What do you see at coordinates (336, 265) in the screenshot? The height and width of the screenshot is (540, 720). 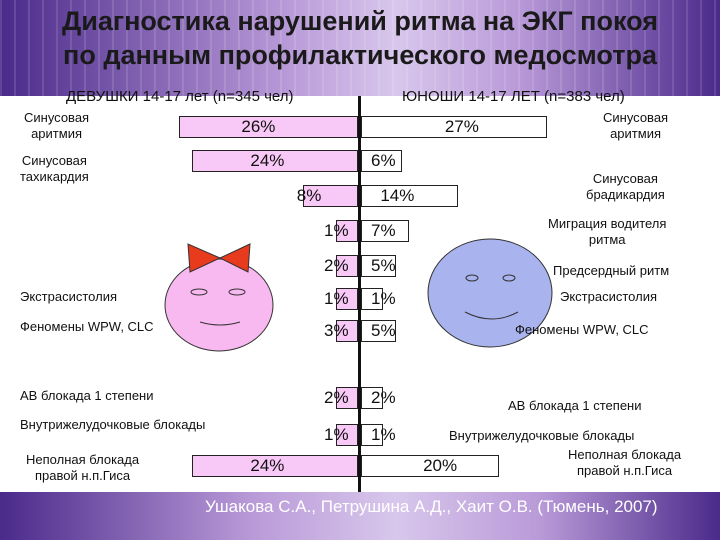 I see `girls-value-label-4: 2%` at bounding box center [336, 265].